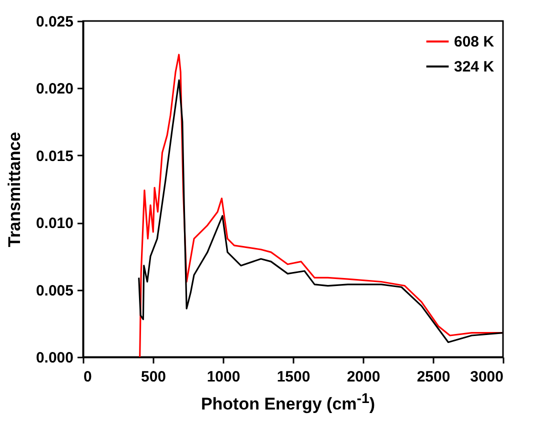 The width and height of the screenshot is (558, 428). What do you see at coordinates (288, 403) in the screenshot?
I see `x-axis-title: Photon Energy (cm$^{-1}$)` at bounding box center [288, 403].